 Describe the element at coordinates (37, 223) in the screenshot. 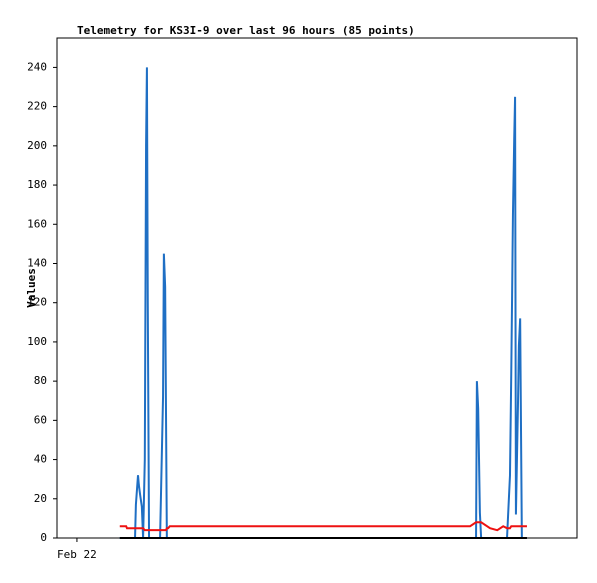

I see `y-tick-label: 160` at that location.